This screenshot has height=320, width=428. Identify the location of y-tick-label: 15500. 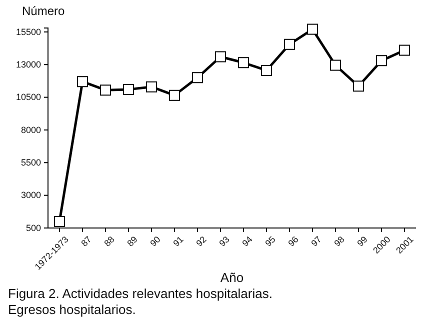
(28, 31).